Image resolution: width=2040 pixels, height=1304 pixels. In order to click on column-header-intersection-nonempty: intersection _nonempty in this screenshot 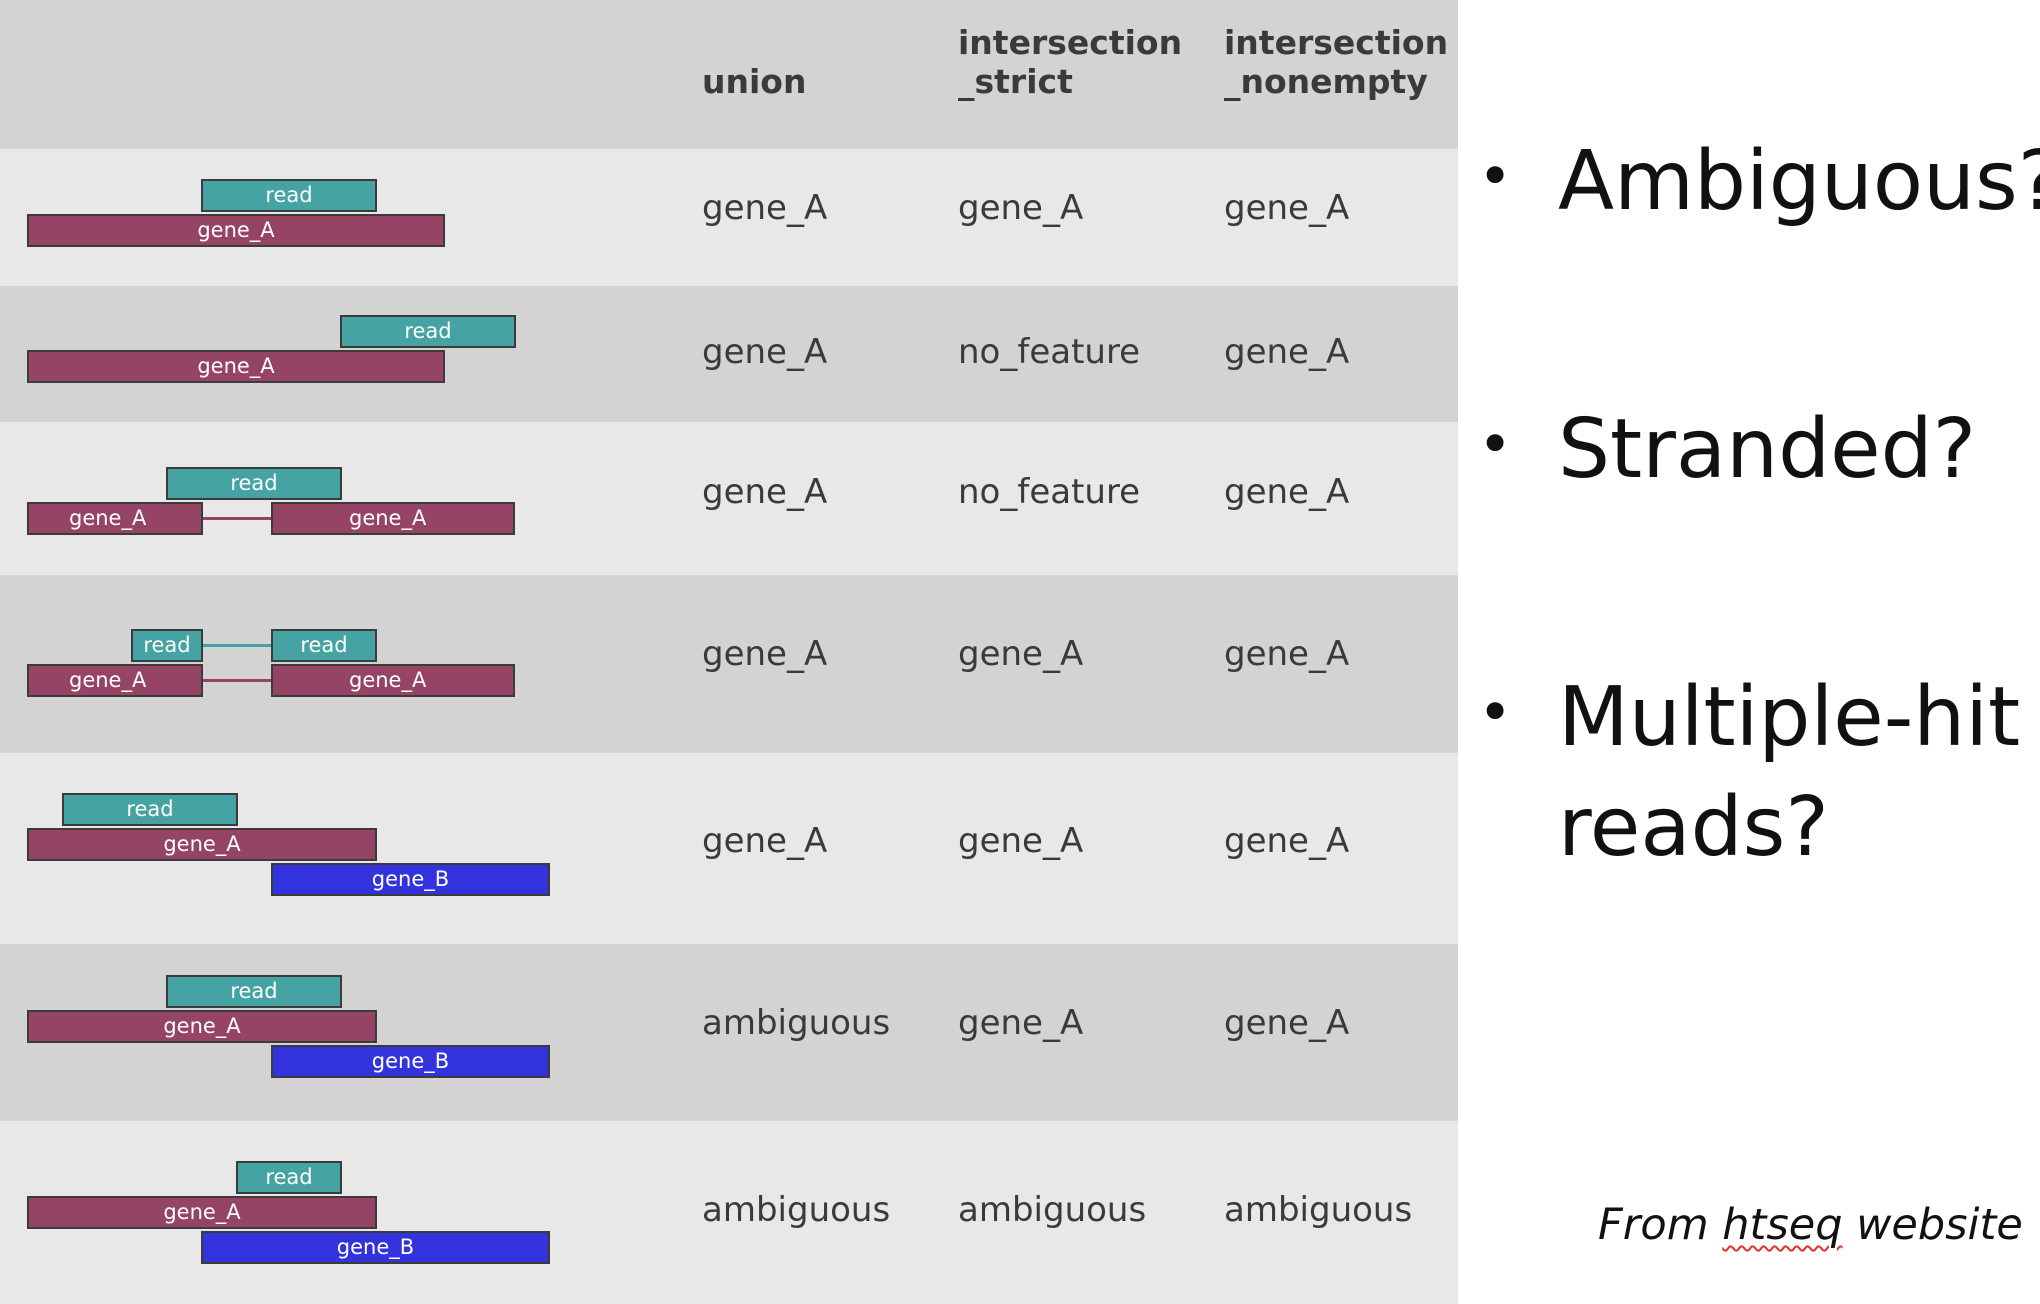, I will do `click(1336, 62)`.